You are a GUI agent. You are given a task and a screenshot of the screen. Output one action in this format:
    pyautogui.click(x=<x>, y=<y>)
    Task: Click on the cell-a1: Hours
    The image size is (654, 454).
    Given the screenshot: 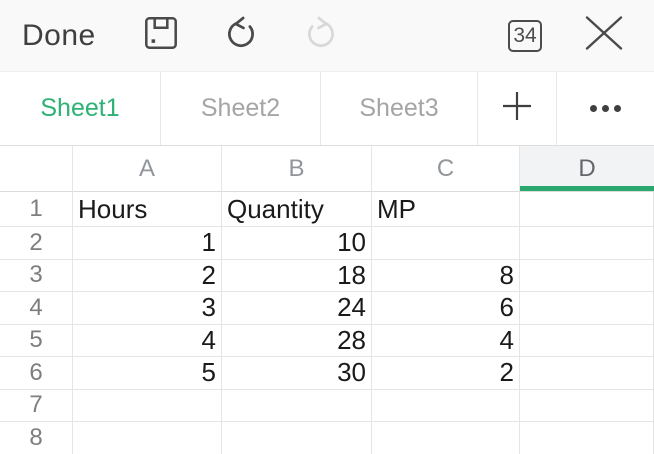 What is the action you would take?
    pyautogui.click(x=147, y=209)
    